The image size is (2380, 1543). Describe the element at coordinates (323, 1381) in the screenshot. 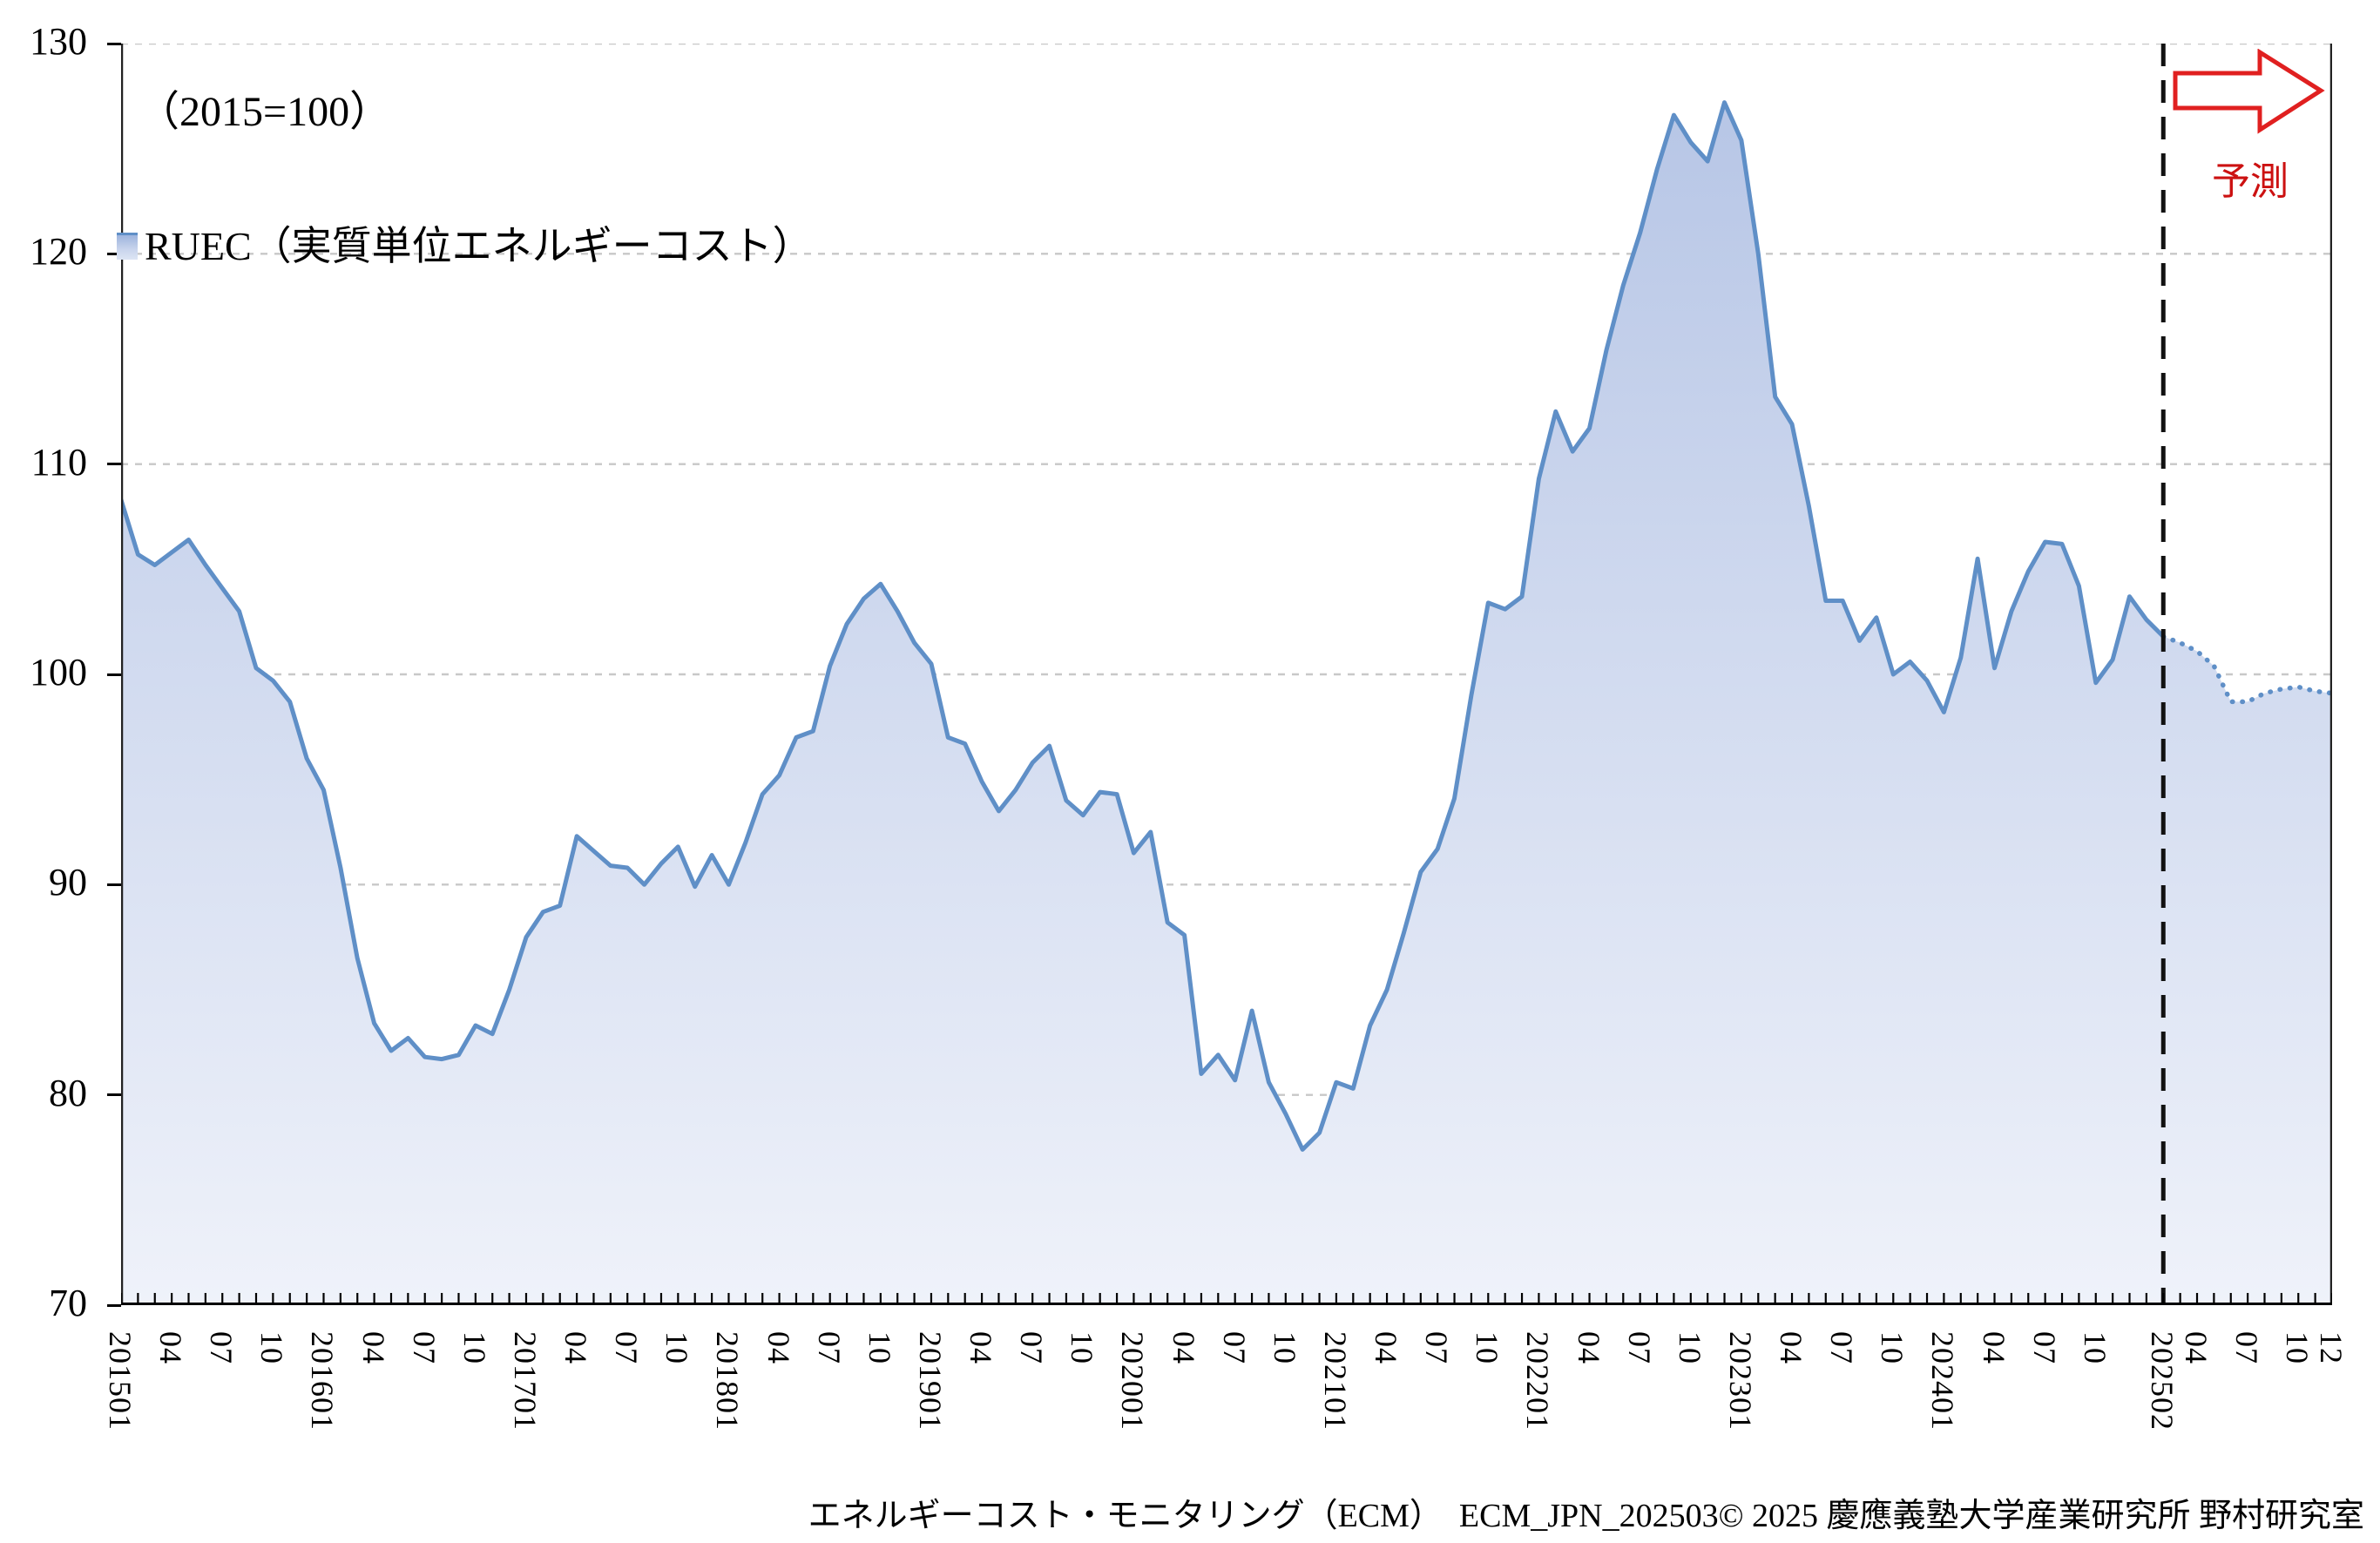

I see `x-axis-label-201601: 201601` at that location.